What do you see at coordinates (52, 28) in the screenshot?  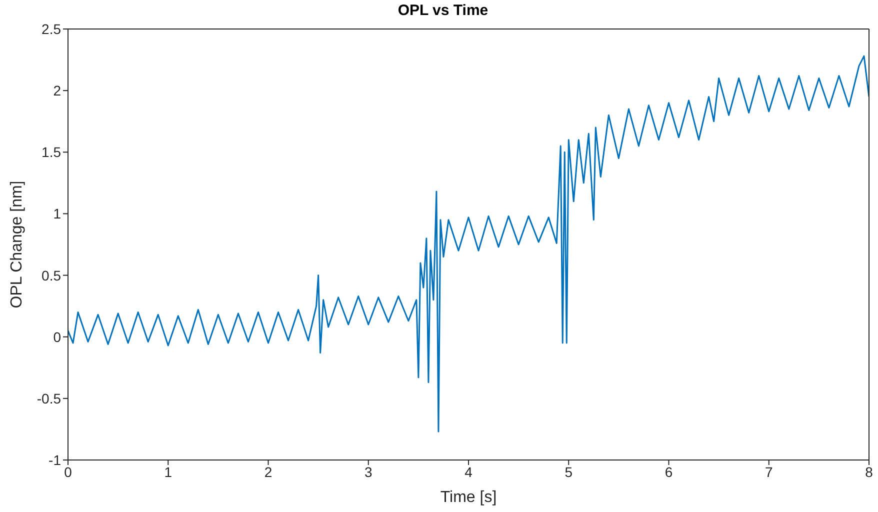 I see `y-tick-label: 2.5` at bounding box center [52, 28].